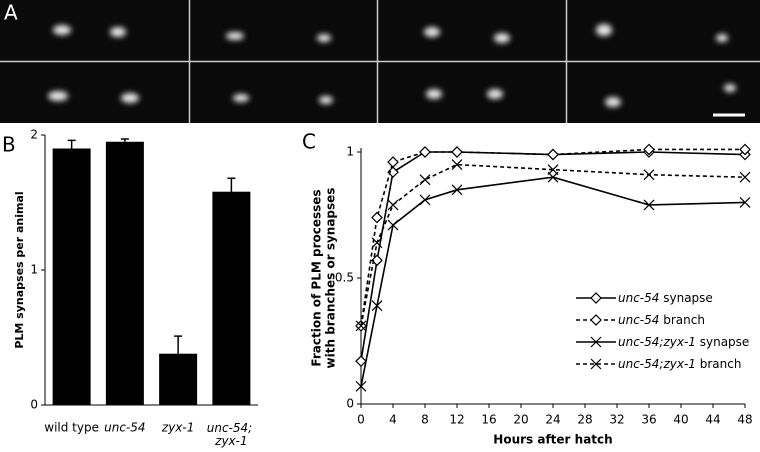 The image size is (760, 452). I want to click on x-tick-label: 48, so click(744, 420).